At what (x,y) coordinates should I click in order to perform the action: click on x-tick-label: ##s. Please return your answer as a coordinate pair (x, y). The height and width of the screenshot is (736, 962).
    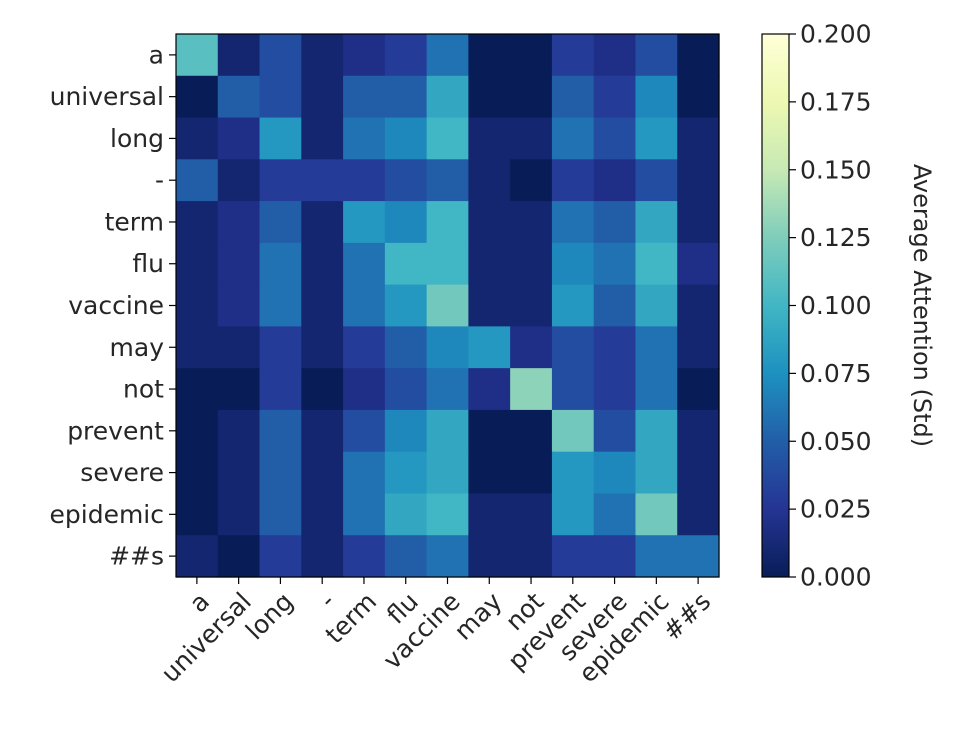
    Looking at the image, I should click on (686, 616).